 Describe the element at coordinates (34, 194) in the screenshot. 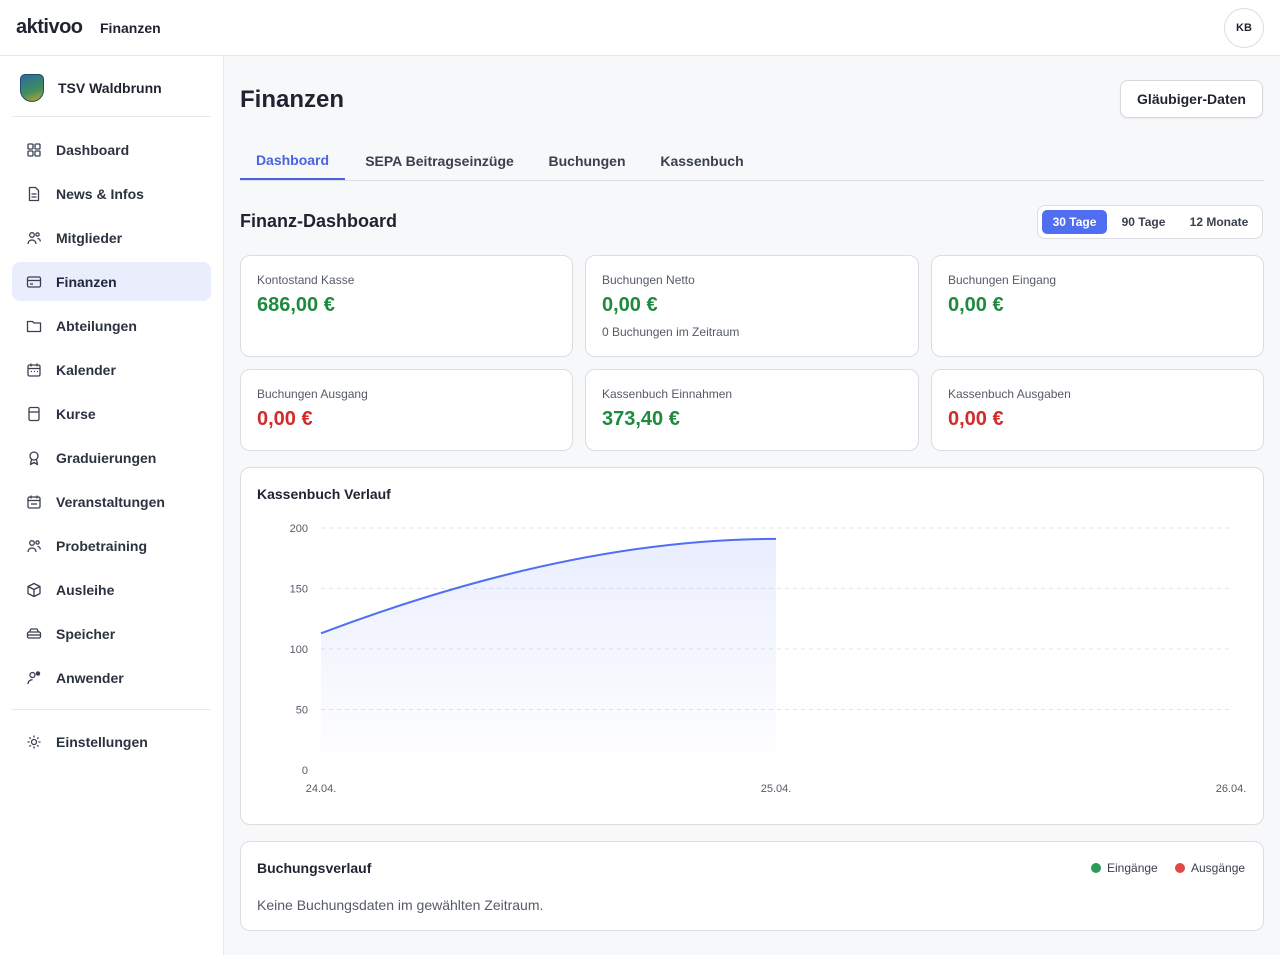

I see `document-icon` at that location.